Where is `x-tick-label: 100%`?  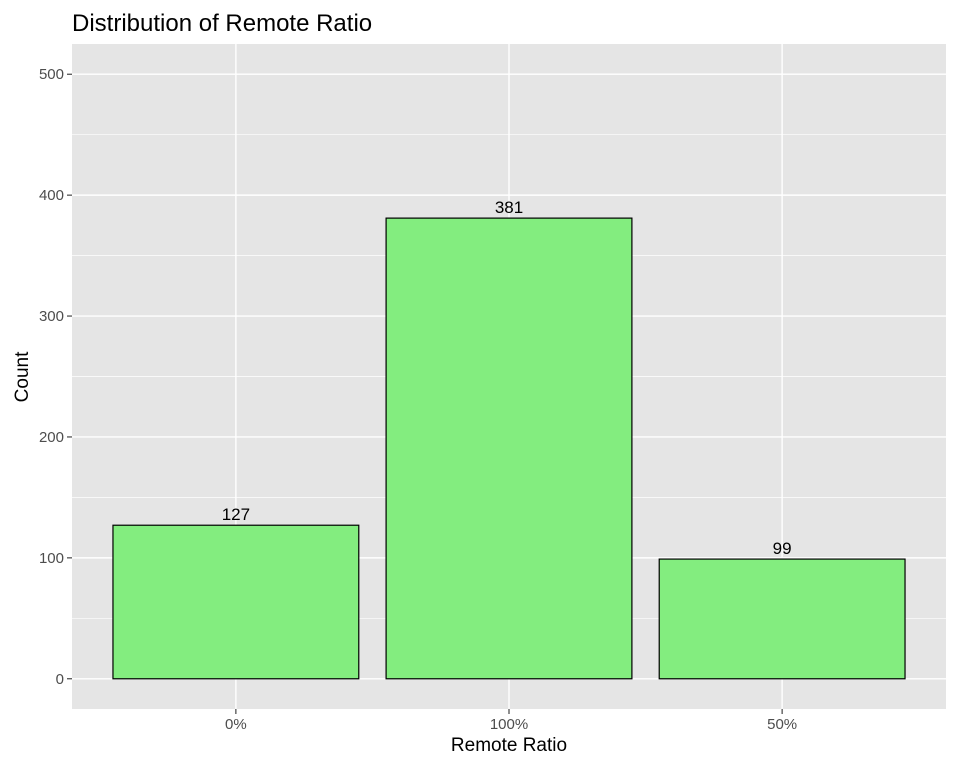 x-tick-label: 100% is located at coordinates (509, 724).